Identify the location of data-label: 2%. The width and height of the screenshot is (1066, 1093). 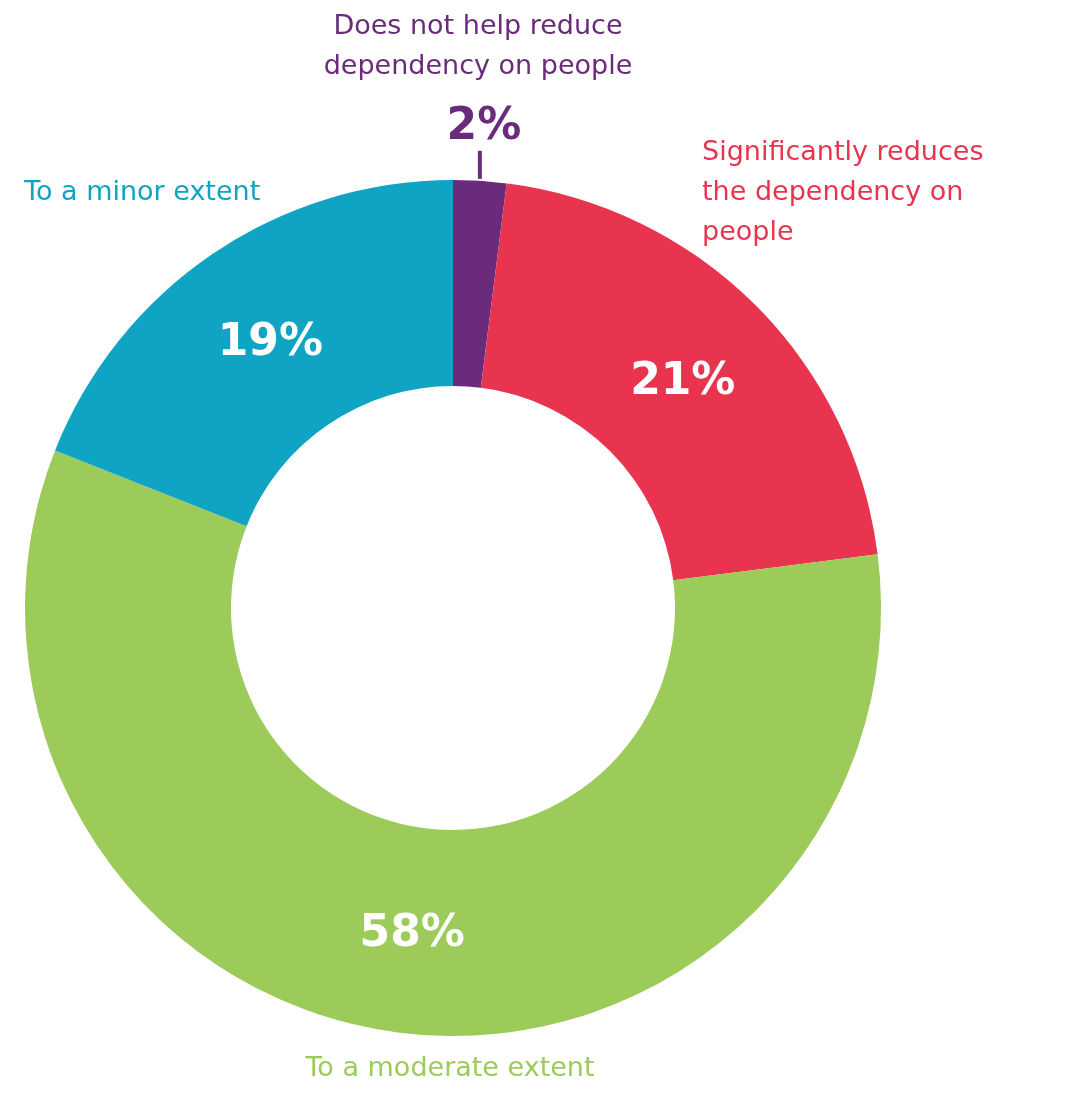
(484, 123).